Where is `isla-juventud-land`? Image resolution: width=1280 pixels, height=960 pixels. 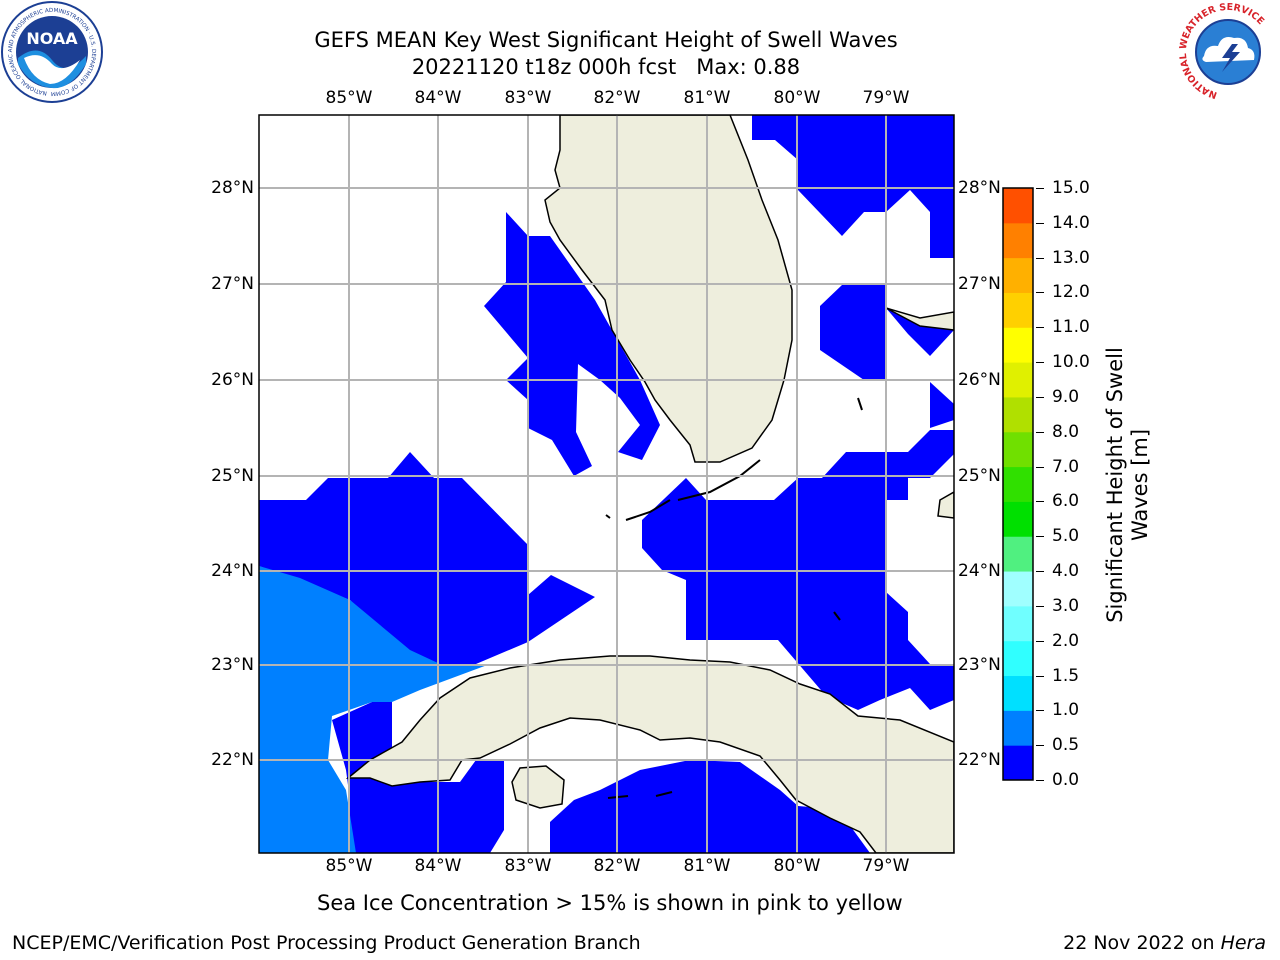
isla-juventud-land is located at coordinates (538, 787).